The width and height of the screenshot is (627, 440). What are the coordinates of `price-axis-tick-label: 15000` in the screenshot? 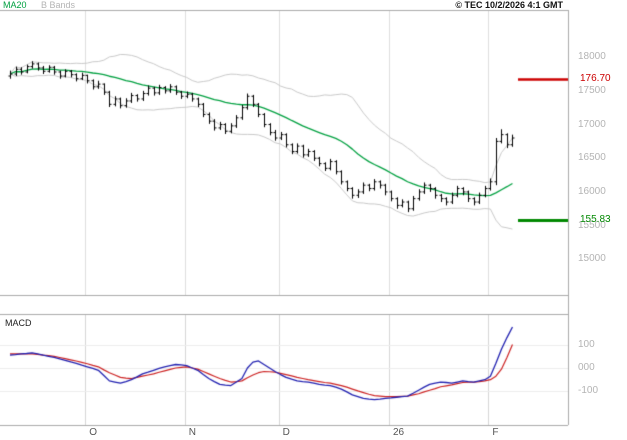 It's located at (592, 259).